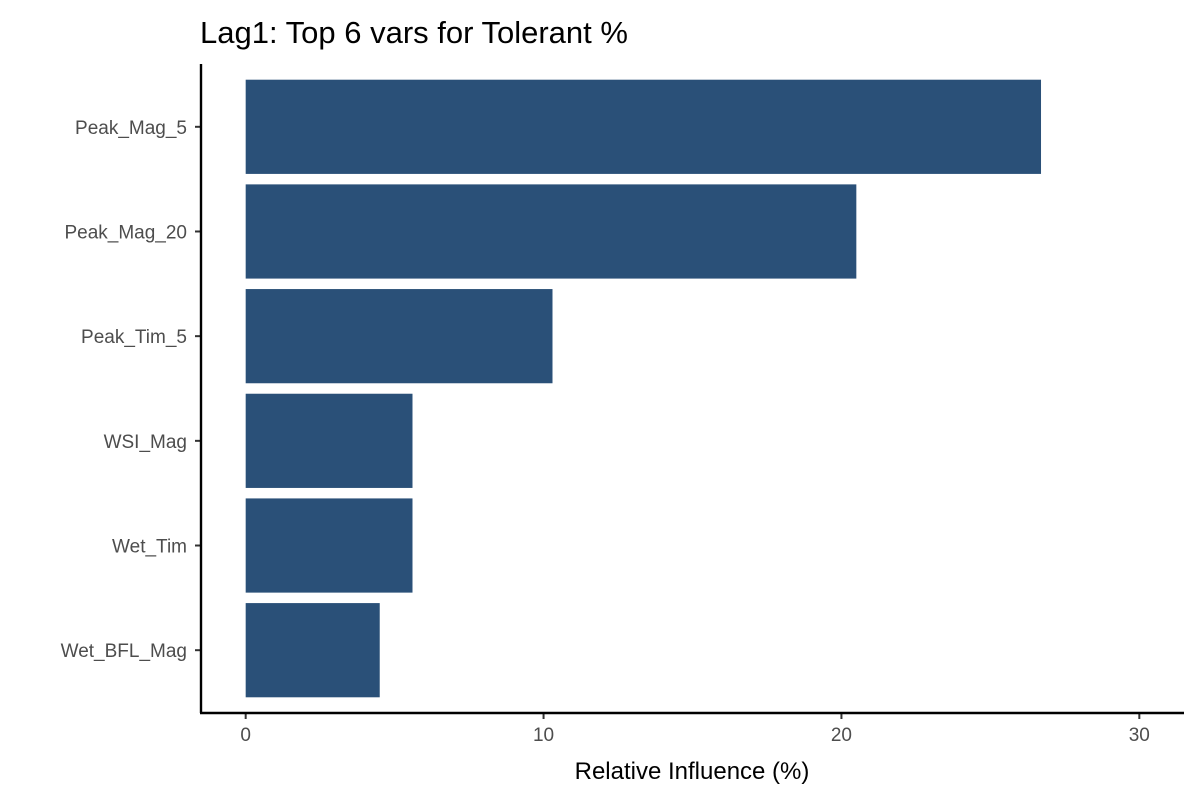  What do you see at coordinates (312, 650) in the screenshot?
I see `bar-wet-bfl-mag` at bounding box center [312, 650].